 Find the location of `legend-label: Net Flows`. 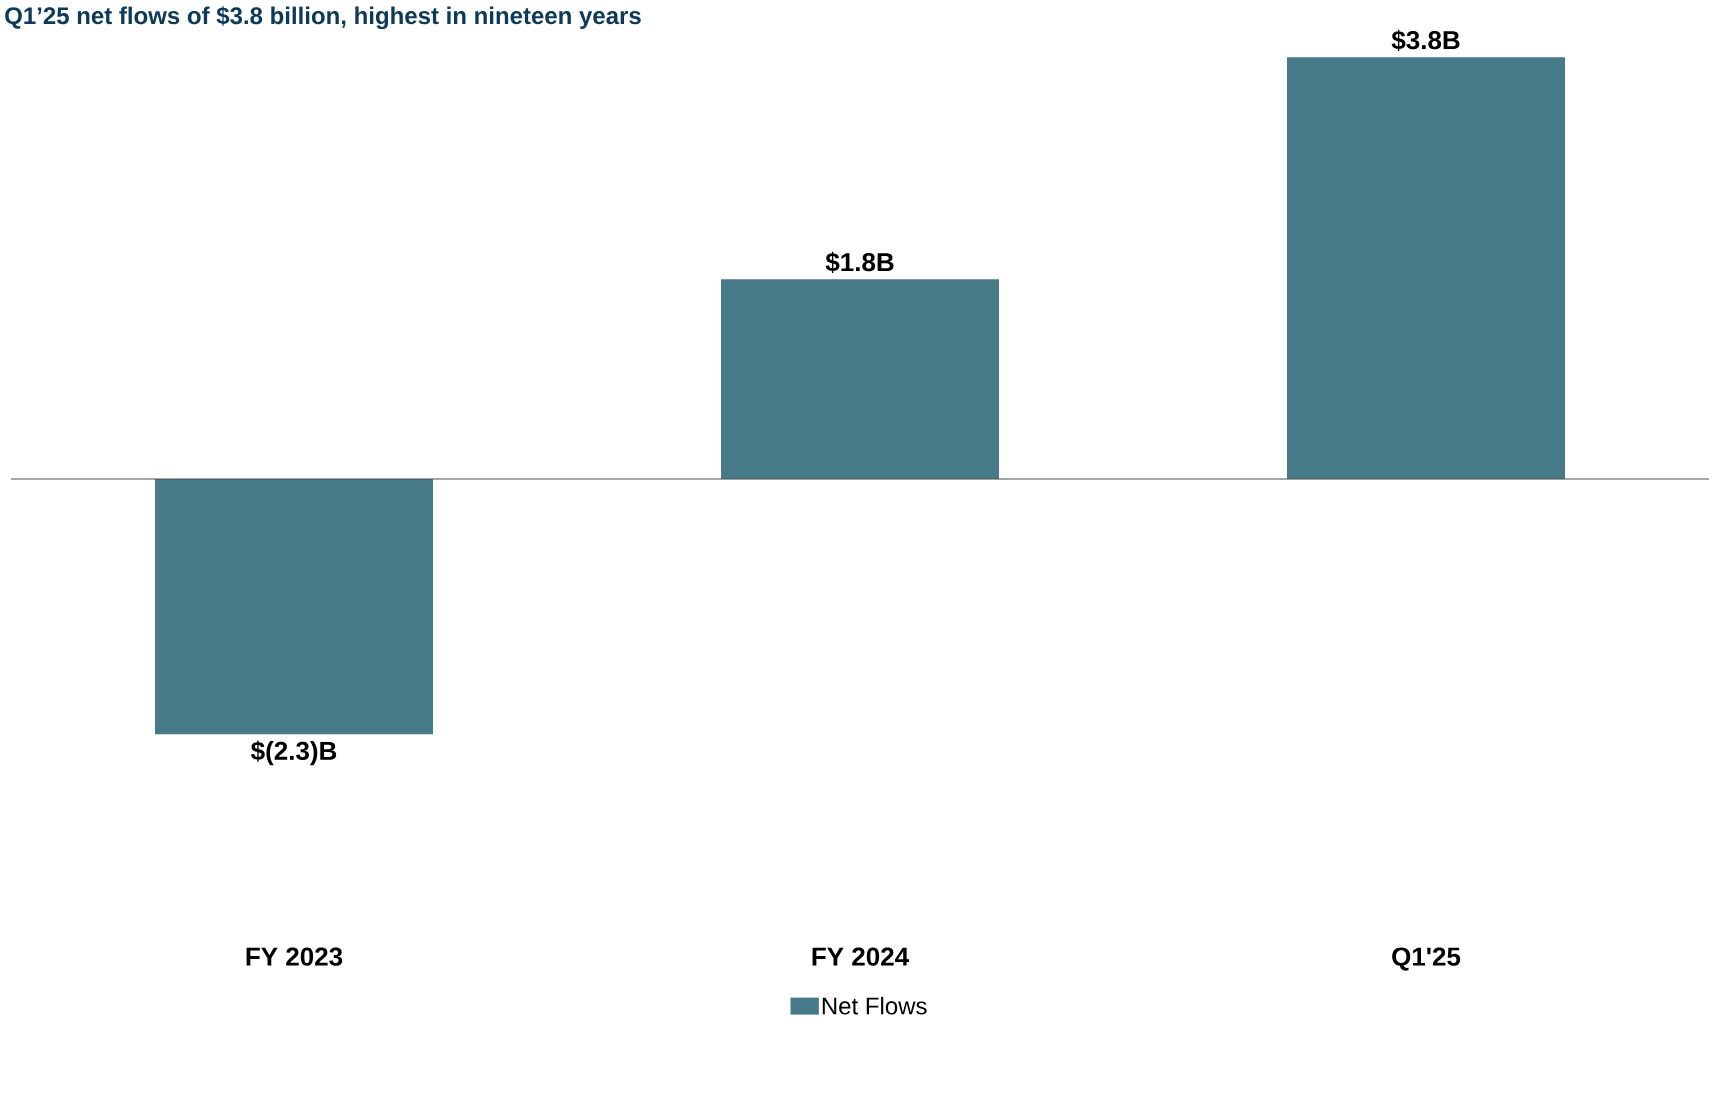

legend-label: Net Flows is located at coordinates (874, 1005).